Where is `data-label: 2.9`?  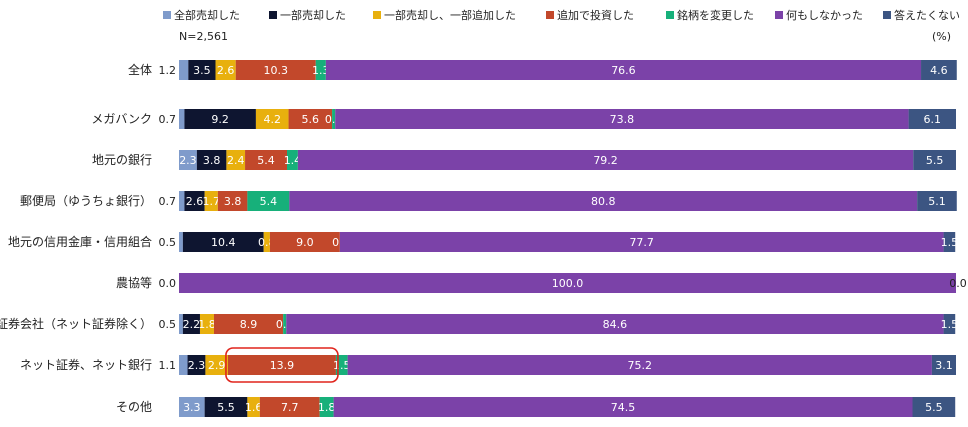
data-label: 2.9 is located at coordinates (217, 365).